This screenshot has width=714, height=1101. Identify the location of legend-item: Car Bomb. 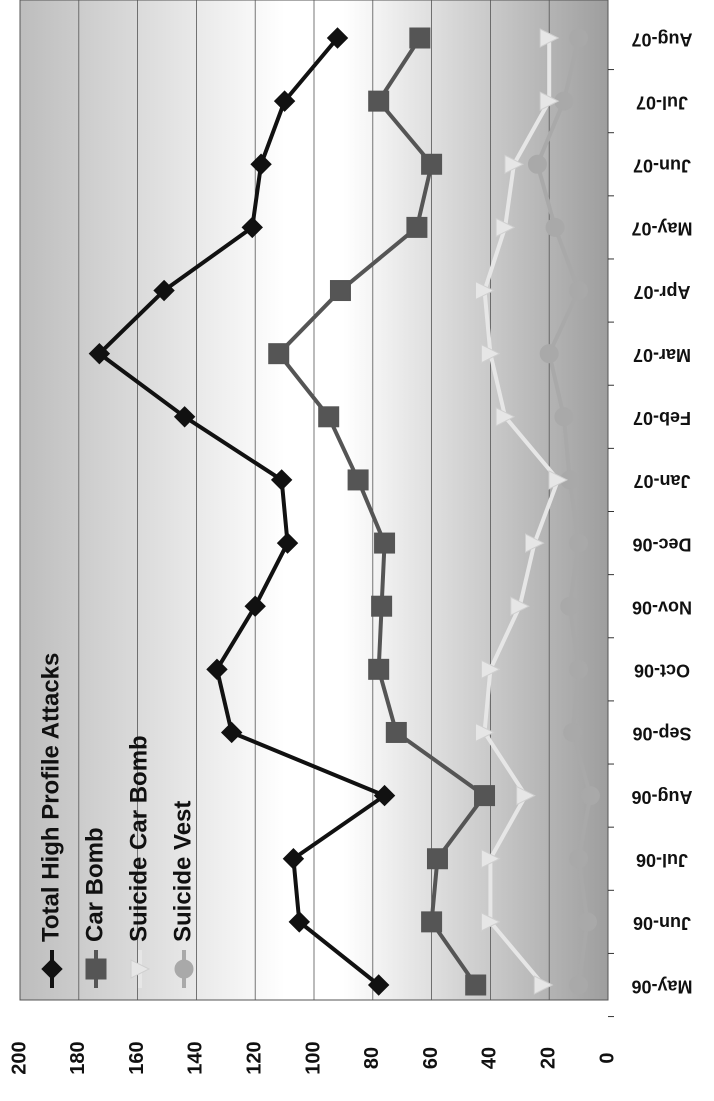
(94, 907).